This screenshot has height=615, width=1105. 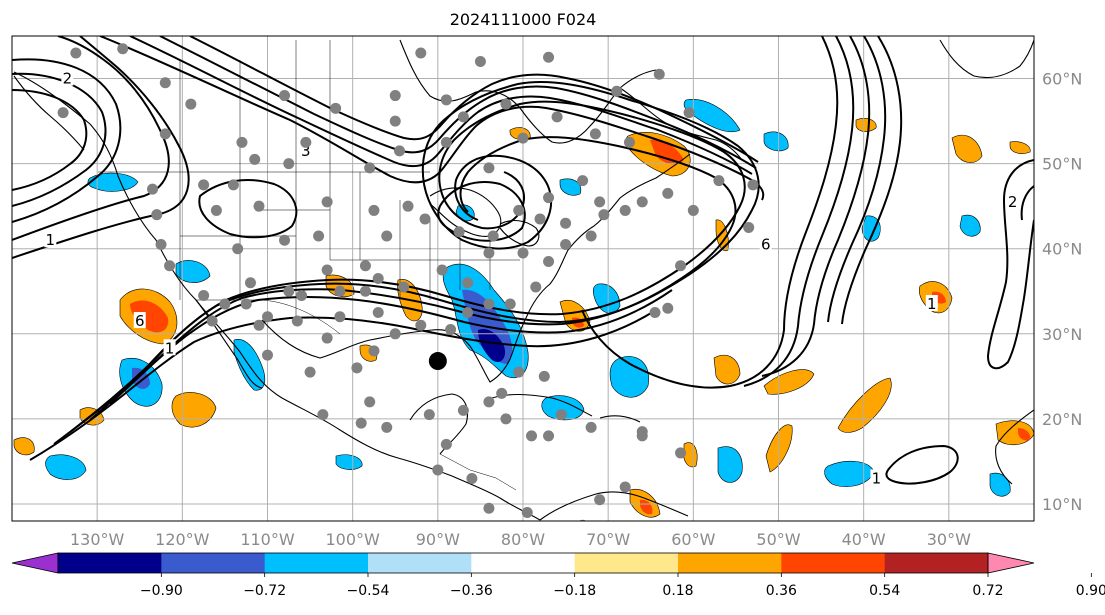 I want to click on longitude-label: 80°W, so click(x=523, y=539).